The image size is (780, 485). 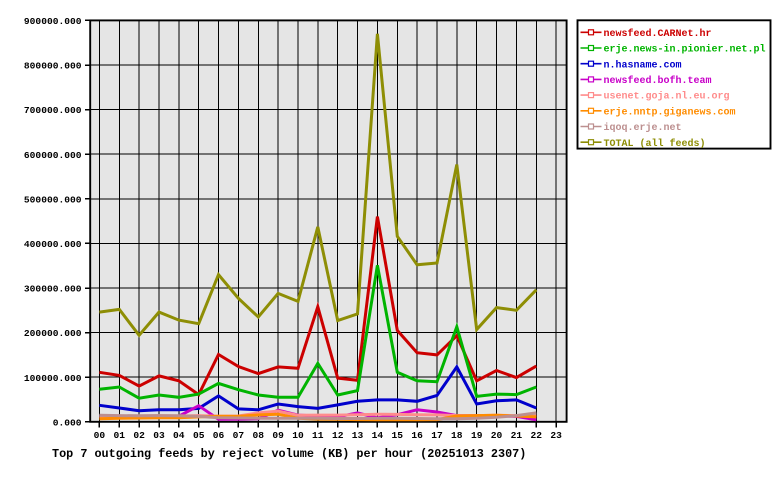 I want to click on svg-text: 13, so click(x=358, y=435).